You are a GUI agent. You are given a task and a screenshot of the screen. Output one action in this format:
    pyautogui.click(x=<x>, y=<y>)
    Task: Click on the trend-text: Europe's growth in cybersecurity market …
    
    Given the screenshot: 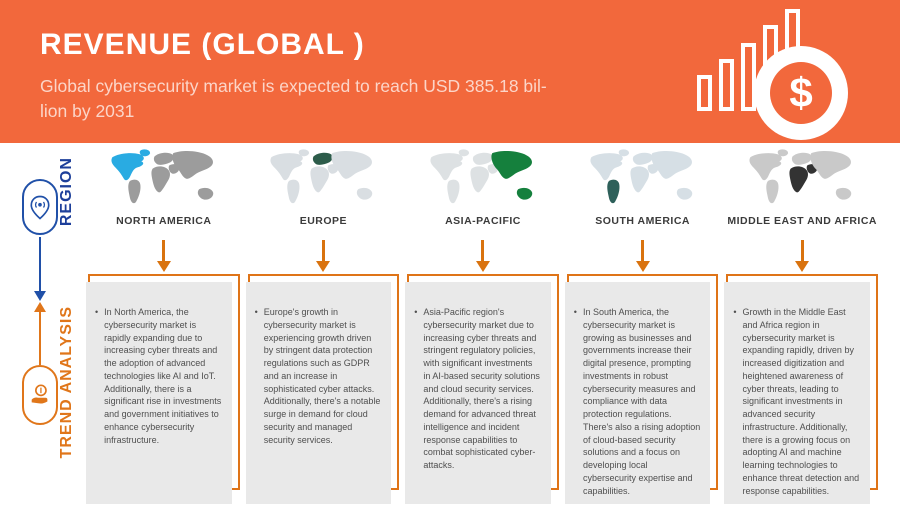 What is the action you would take?
    pyautogui.click(x=322, y=376)
    